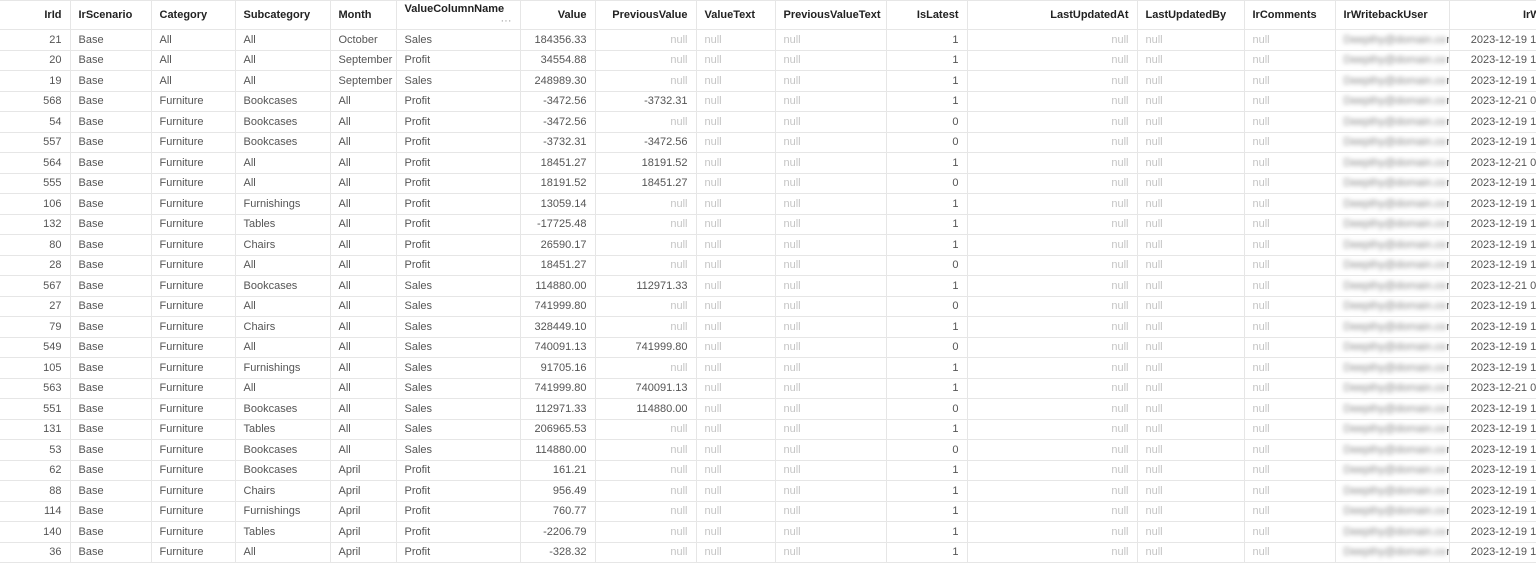 Image resolution: width=1536 pixels, height=563 pixels. I want to click on cell-value: 18451.27, so click(558, 163).